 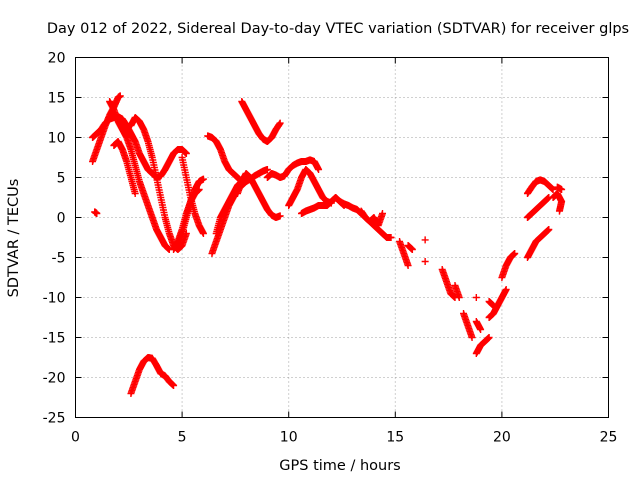 What do you see at coordinates (75, 438) in the screenshot?
I see `x-tick-label: 0` at bounding box center [75, 438].